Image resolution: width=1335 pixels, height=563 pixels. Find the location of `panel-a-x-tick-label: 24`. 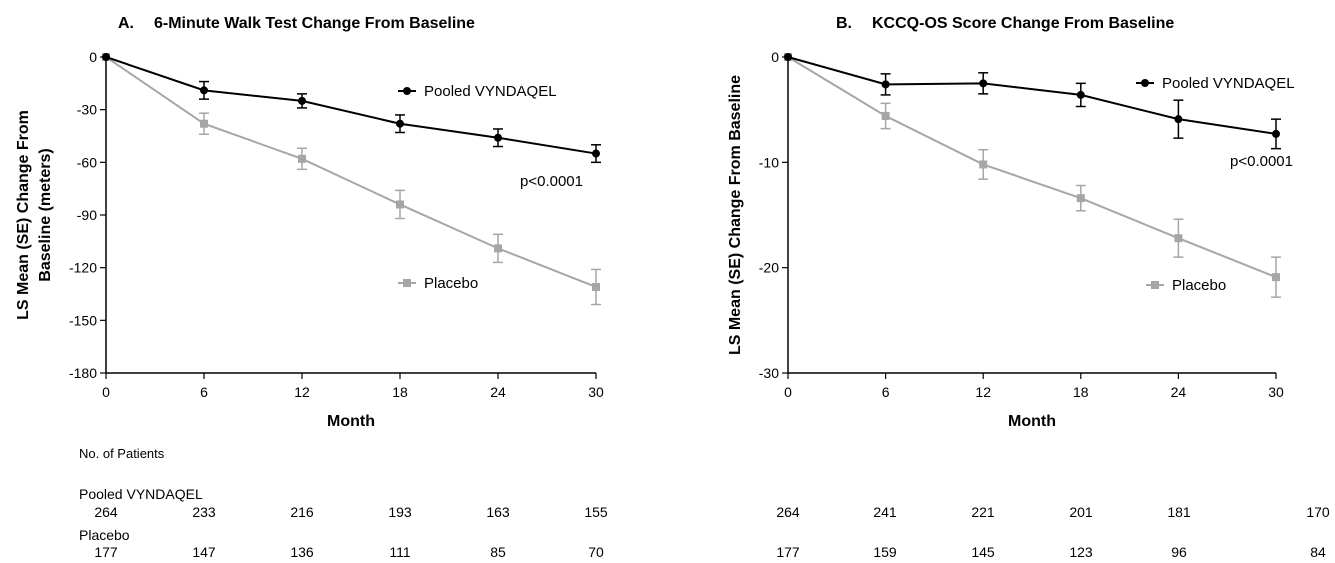

panel-a-x-tick-label: 24 is located at coordinates (498, 392).